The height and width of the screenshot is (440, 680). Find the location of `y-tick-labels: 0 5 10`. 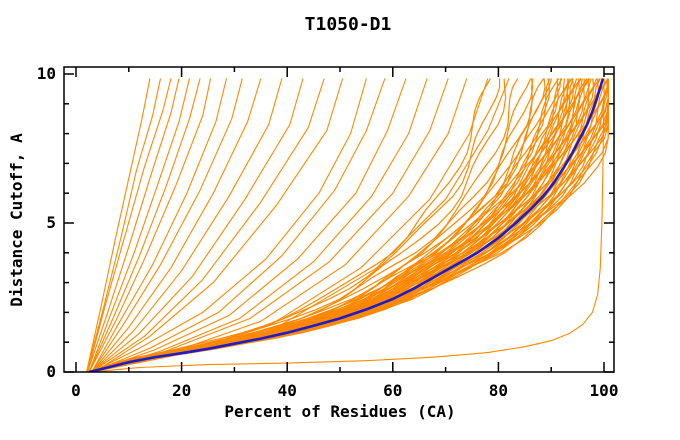

y-tick-labels: 0 5 10 is located at coordinates (46, 222).